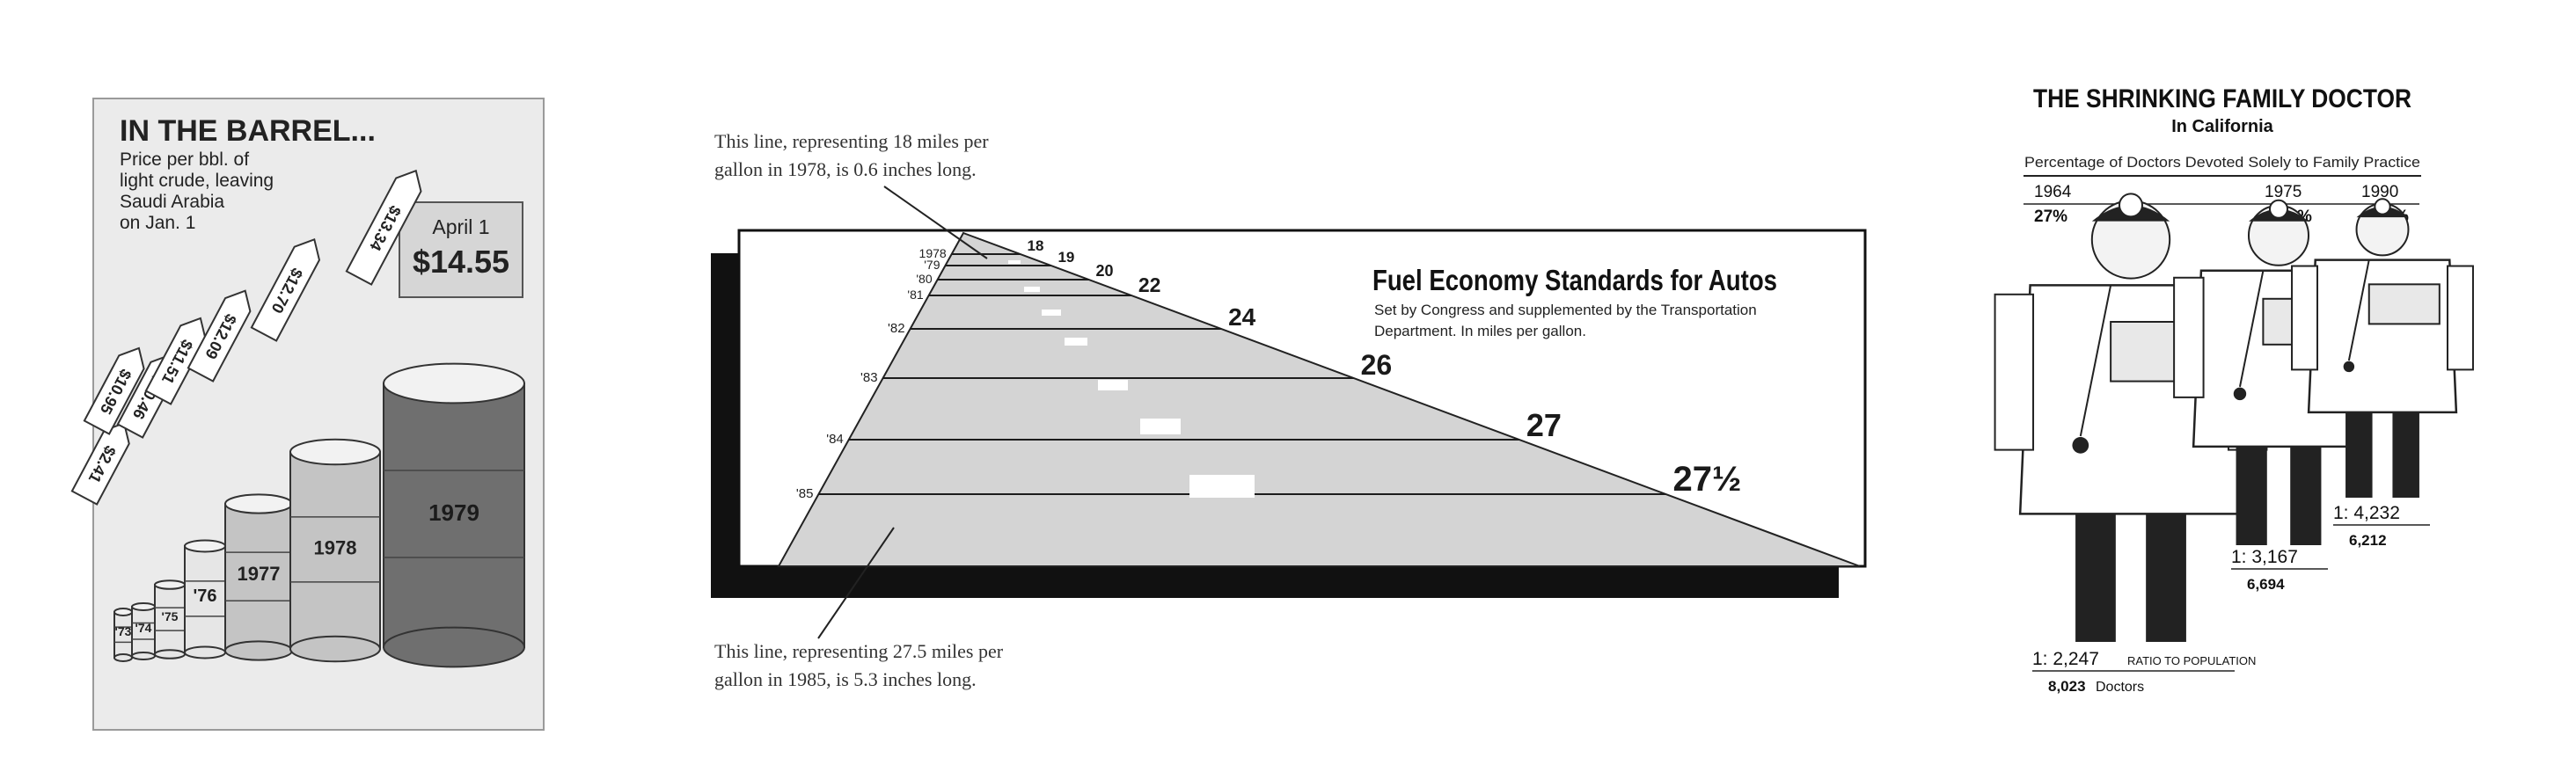 The width and height of the screenshot is (2576, 765). Describe the element at coordinates (204, 596) in the screenshot. I see `barrel-year-label: '76` at that location.